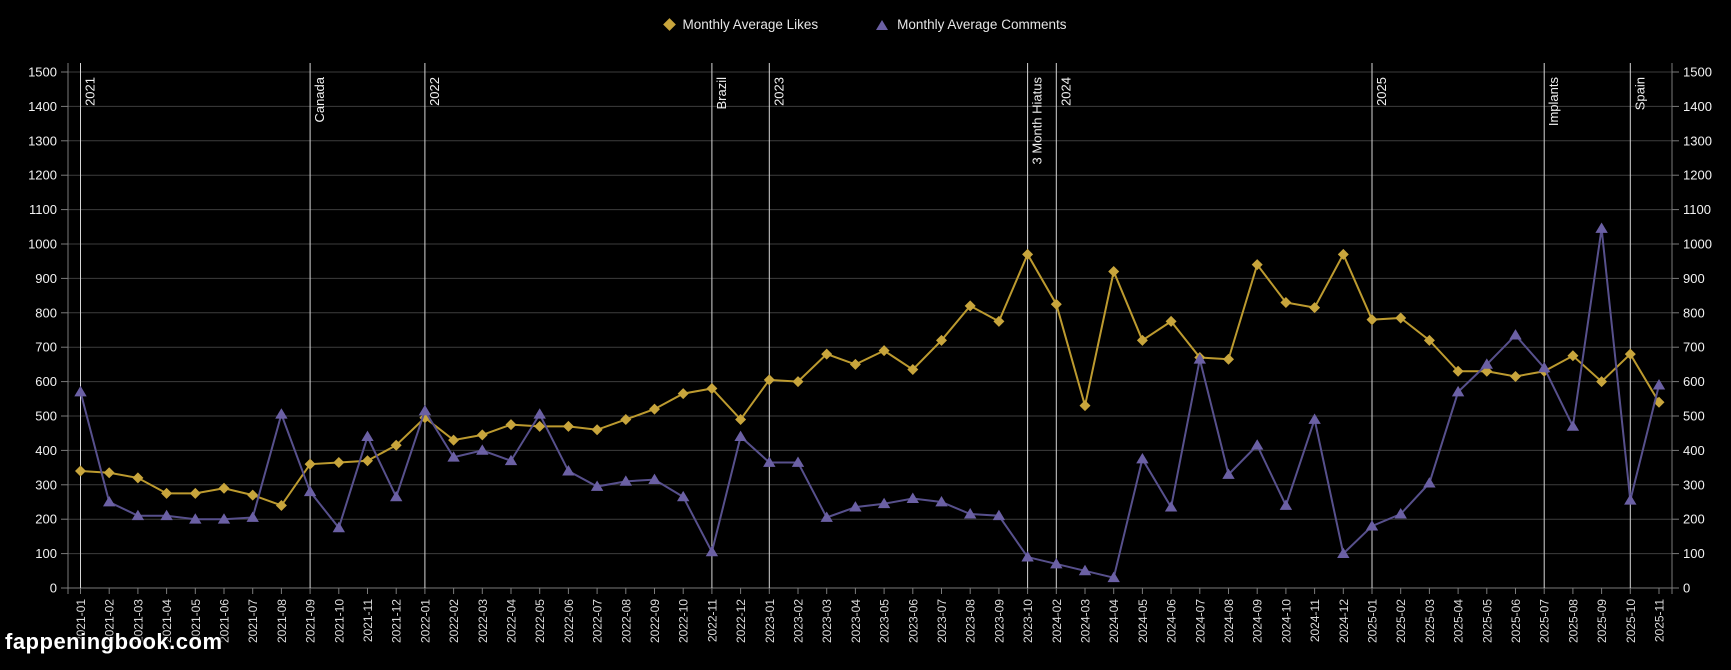 The image size is (1731, 670). I want to click on legend-item-comments: Monthly Average Comments, so click(971, 24).